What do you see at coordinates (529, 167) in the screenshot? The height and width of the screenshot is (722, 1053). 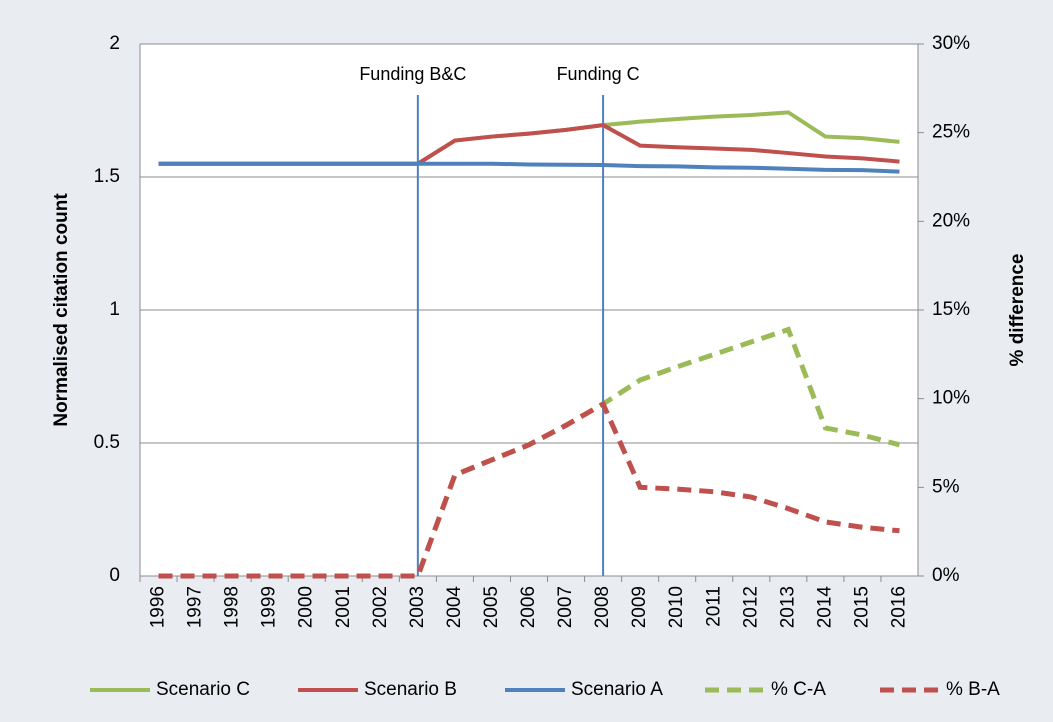 I see `series-line` at bounding box center [529, 167].